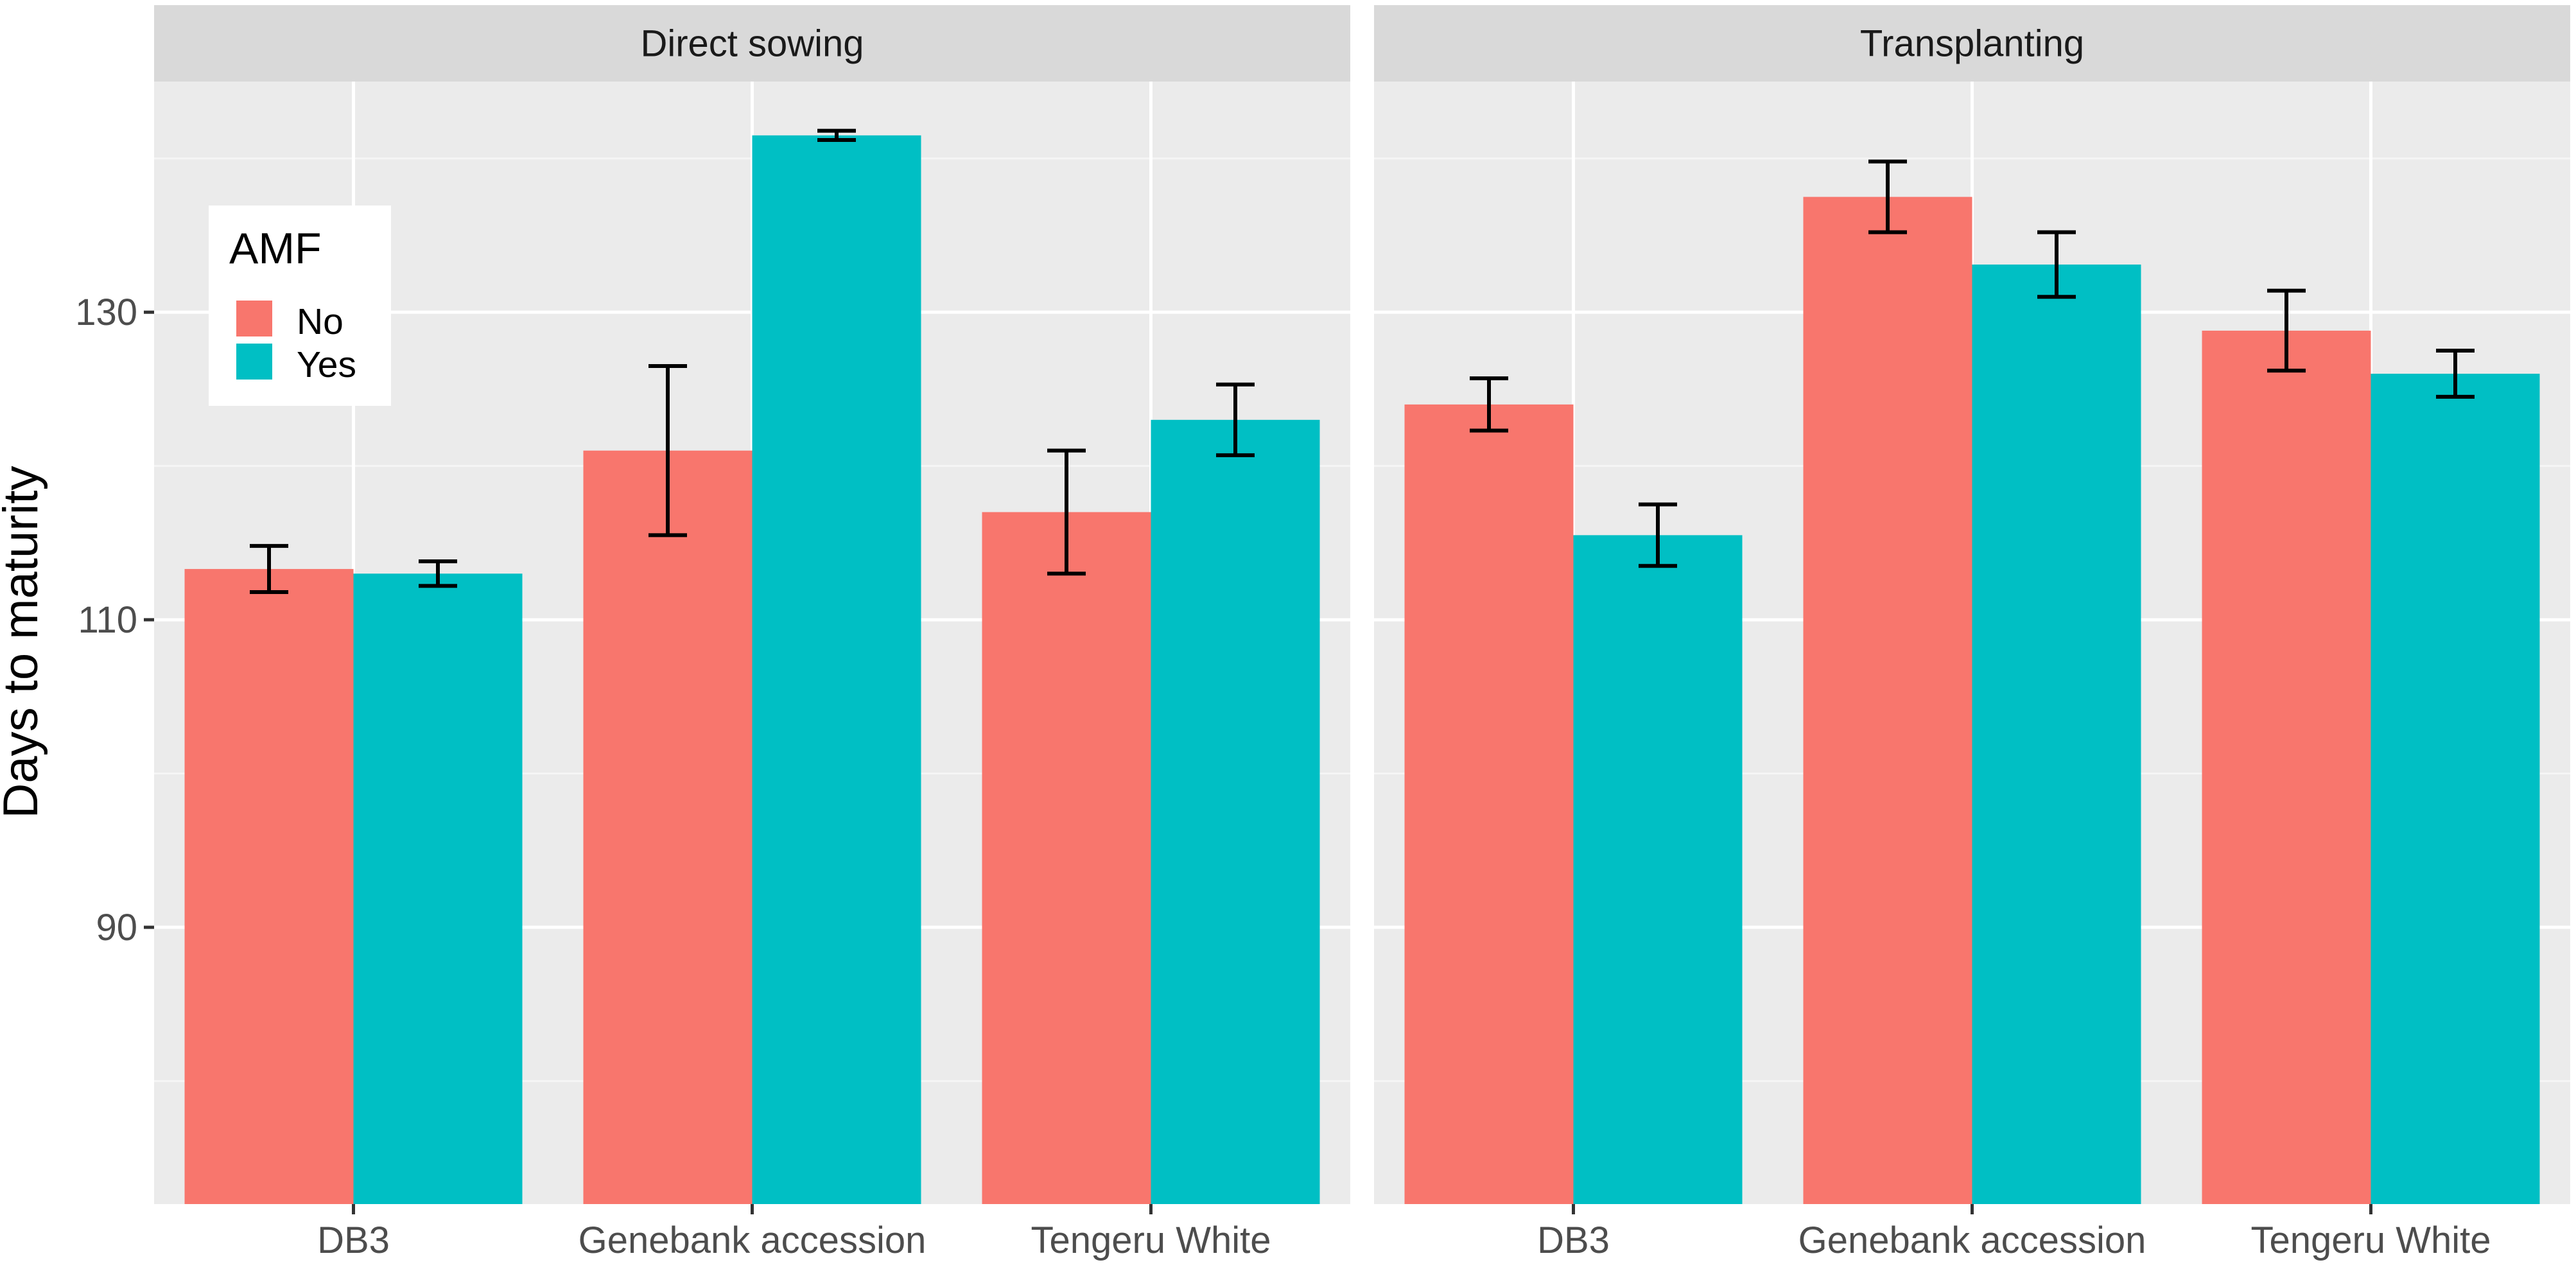  What do you see at coordinates (326, 365) in the screenshot?
I see `legend-label-yes: Yes` at bounding box center [326, 365].